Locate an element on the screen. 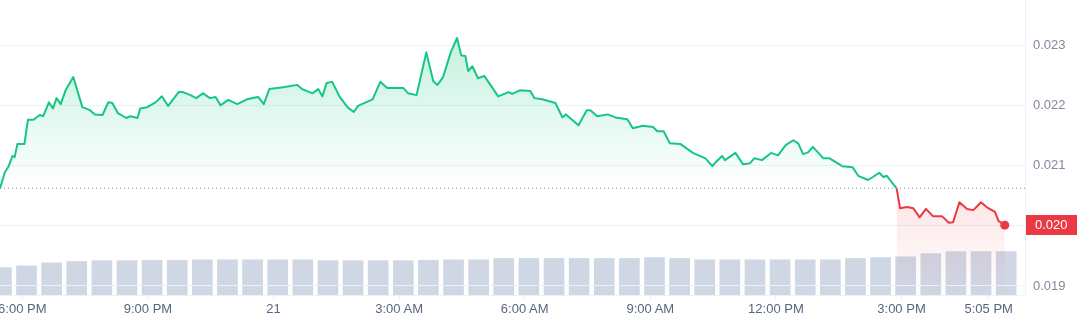  x-tick-label: 5:05 PM is located at coordinates (988, 309).